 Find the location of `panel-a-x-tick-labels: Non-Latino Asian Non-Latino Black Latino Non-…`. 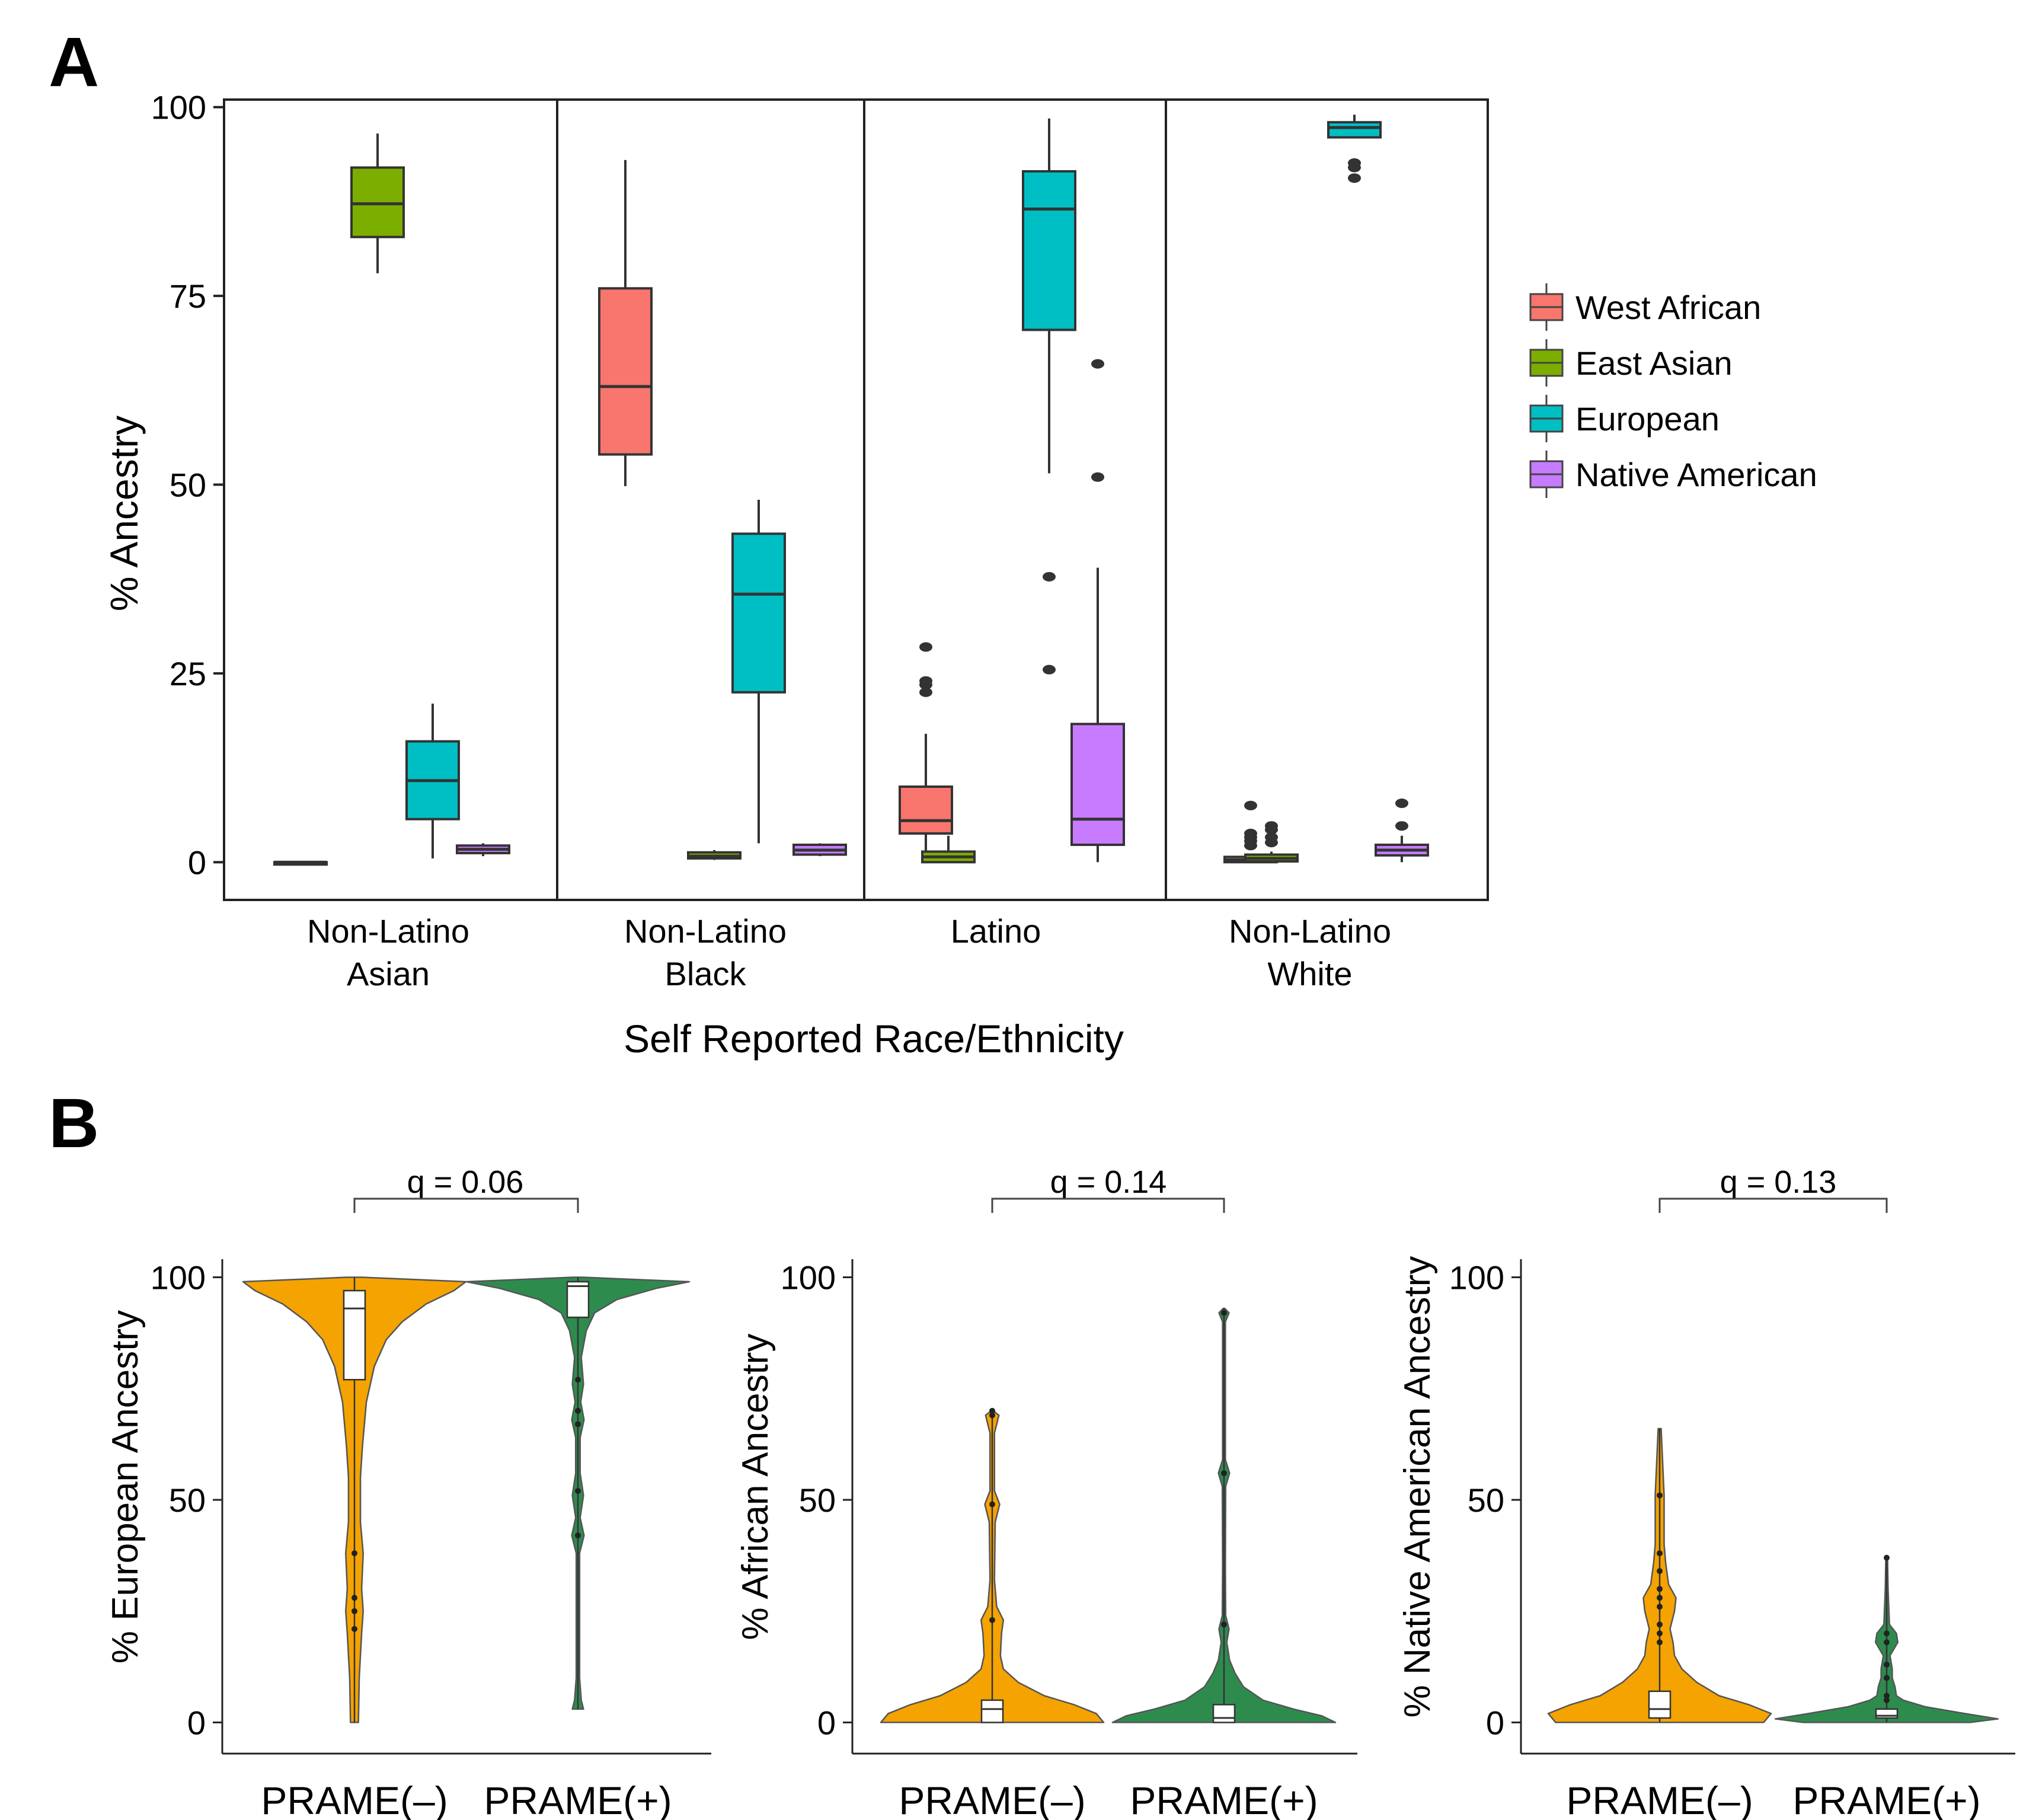

panel-a-x-tick-labels: Non-Latino Asian Non-Latino Black Latino Non-… is located at coordinates (849, 952).